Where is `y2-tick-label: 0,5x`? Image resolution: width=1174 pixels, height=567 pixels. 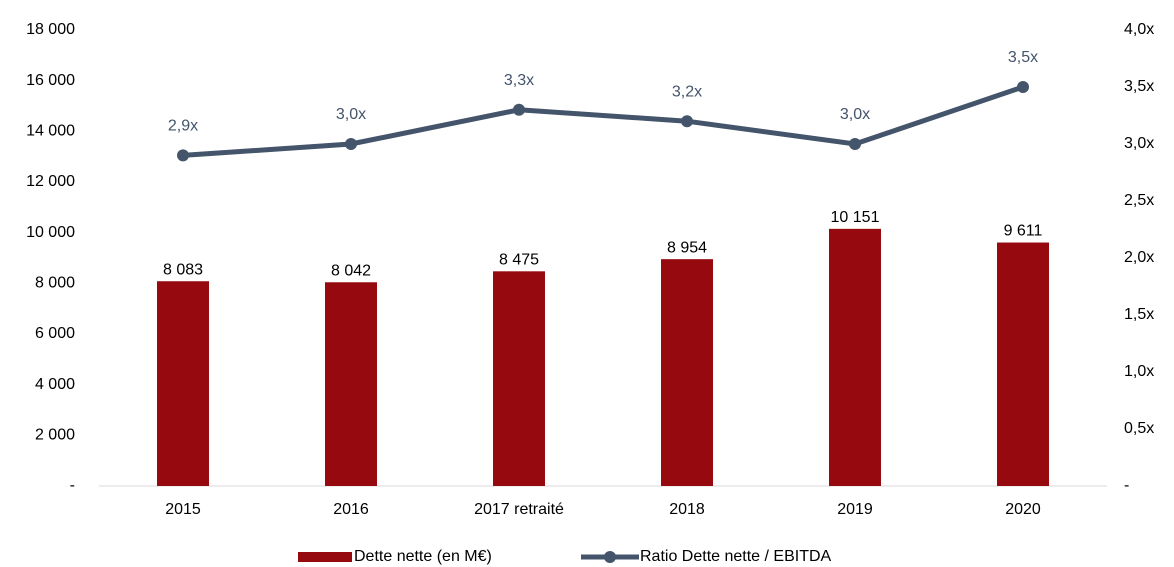
y2-tick-label: 0,5x is located at coordinates (1139, 428).